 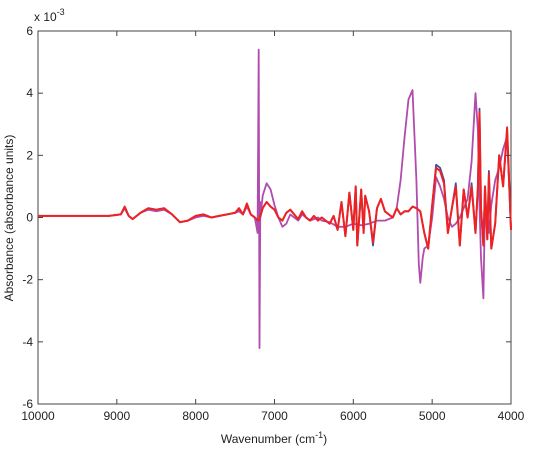 I want to click on x-tick-label: 9000, so click(x=116, y=416).